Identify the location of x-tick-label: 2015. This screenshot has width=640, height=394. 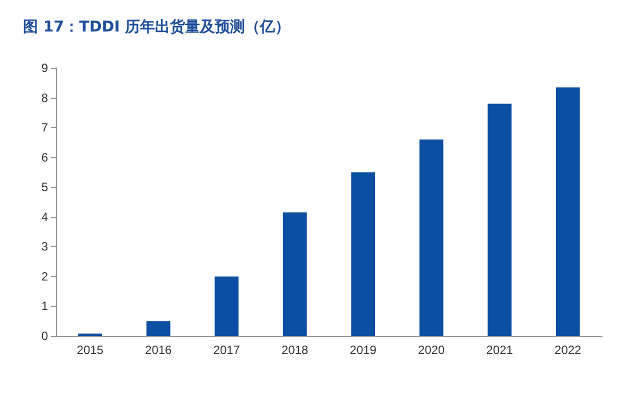
(90, 350).